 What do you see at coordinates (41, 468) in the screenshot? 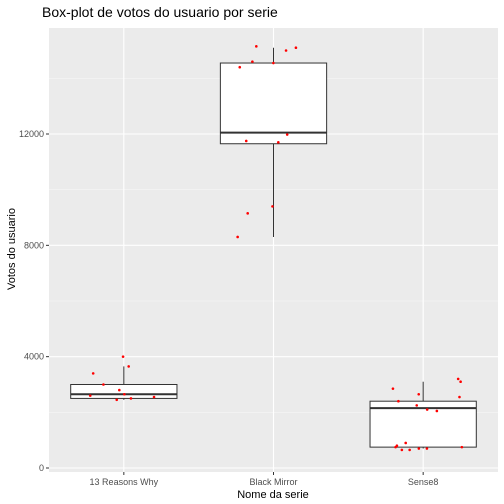
I see `y-tick-label: 0` at bounding box center [41, 468].